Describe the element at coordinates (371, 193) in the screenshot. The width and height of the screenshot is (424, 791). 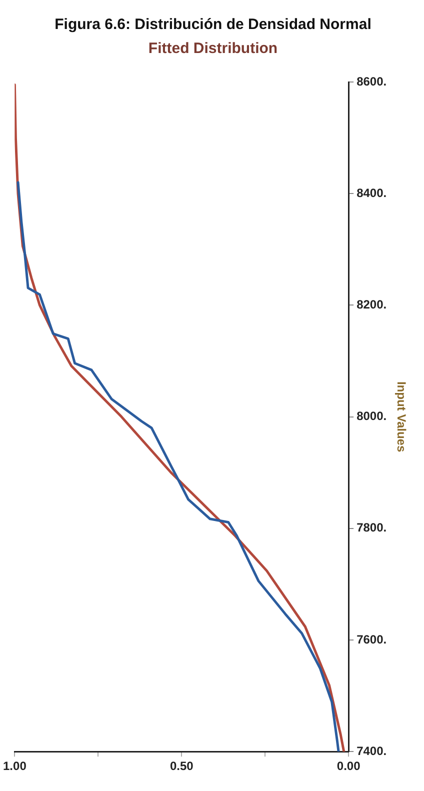
I see `y-tick-label: 8400.` at that location.